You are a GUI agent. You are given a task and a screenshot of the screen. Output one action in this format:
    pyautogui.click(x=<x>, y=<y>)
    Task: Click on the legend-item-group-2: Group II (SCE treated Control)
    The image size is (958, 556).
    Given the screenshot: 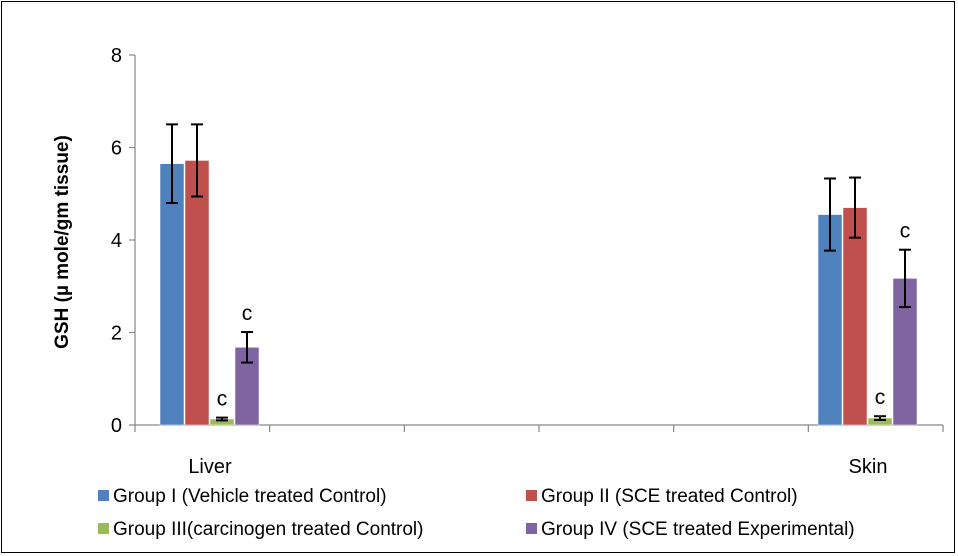 What is the action you would take?
    pyautogui.click(x=662, y=497)
    